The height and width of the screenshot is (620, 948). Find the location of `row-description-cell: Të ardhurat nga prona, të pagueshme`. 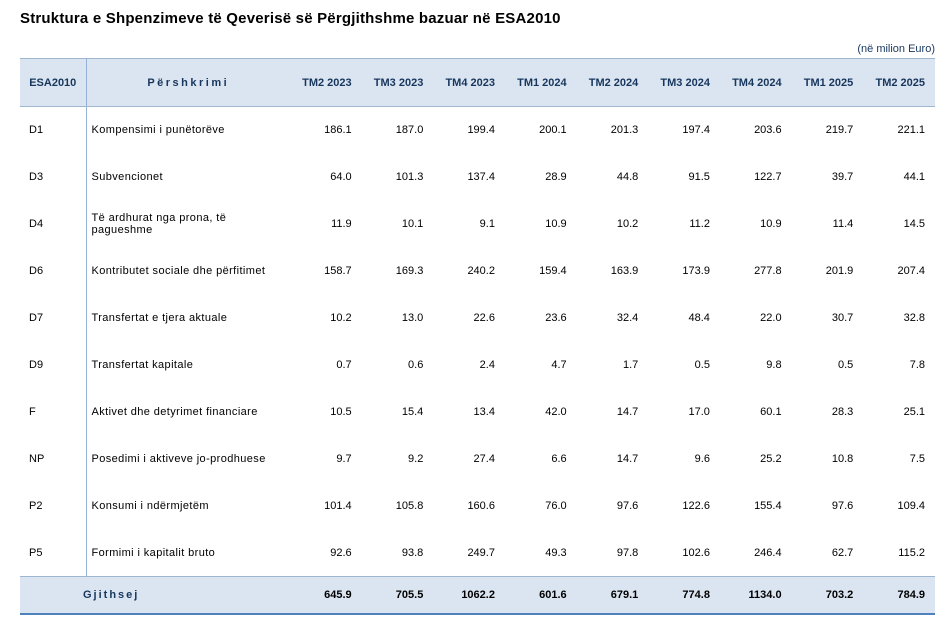

row-description-cell: Të ardhurat nga prona, të pagueshme is located at coordinates (188, 224).